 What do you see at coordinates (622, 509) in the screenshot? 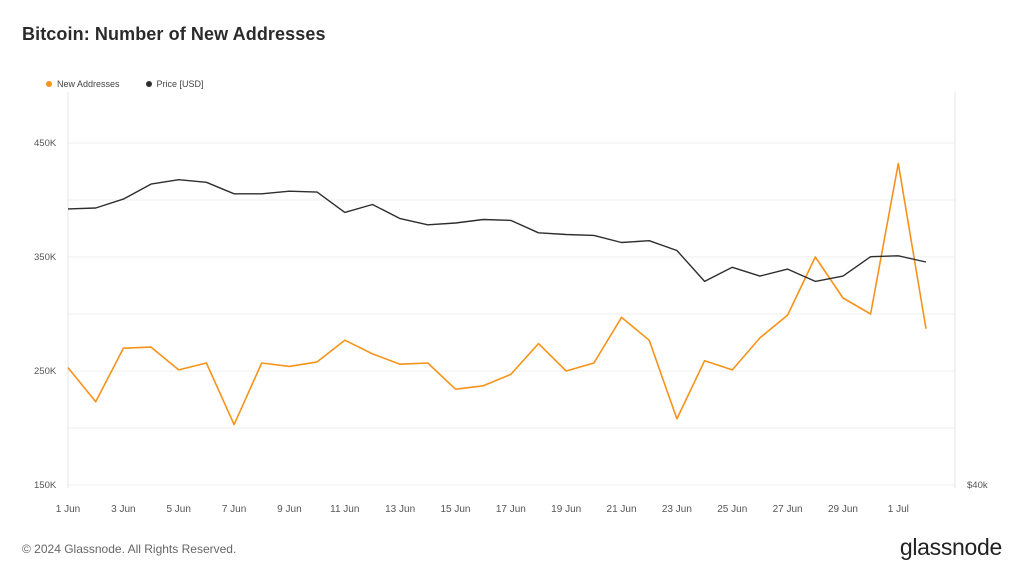
I see `x-tick-label: 21 Jun` at bounding box center [622, 509].